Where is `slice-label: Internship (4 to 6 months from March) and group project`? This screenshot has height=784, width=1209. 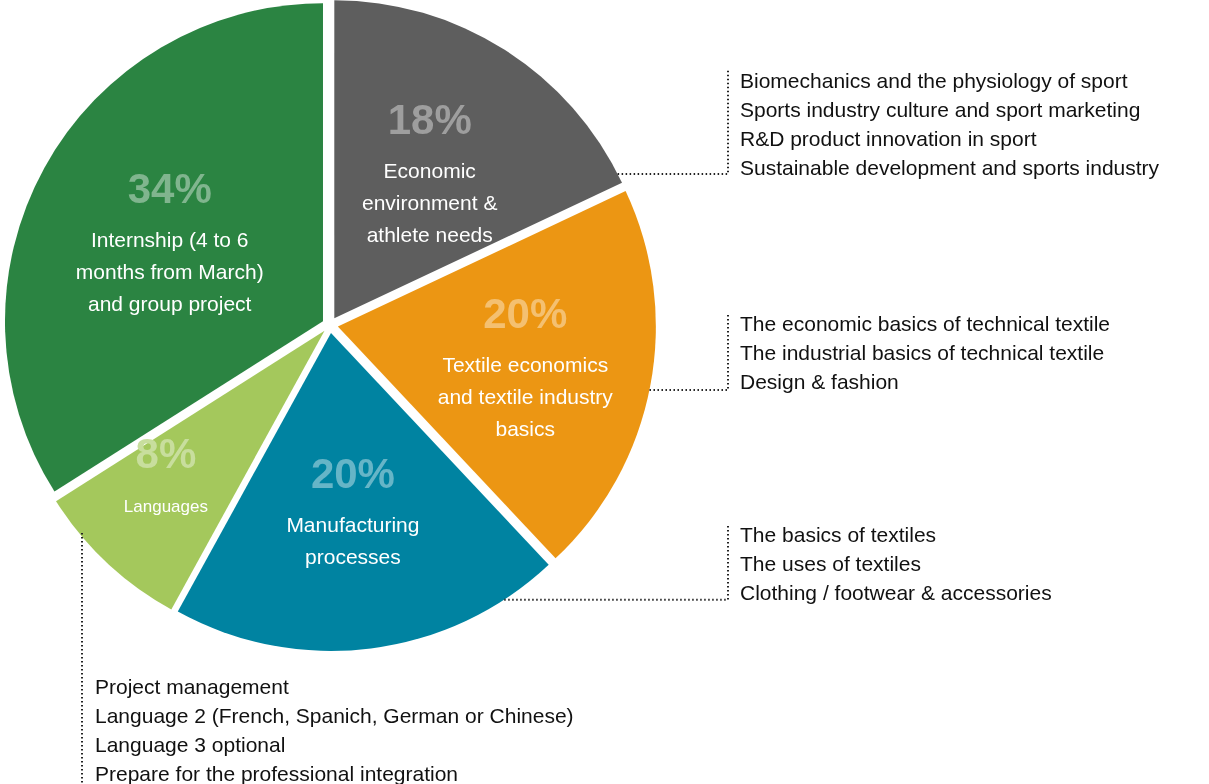 slice-label: Internship (4 to 6 months from March) and group project is located at coordinates (169, 271).